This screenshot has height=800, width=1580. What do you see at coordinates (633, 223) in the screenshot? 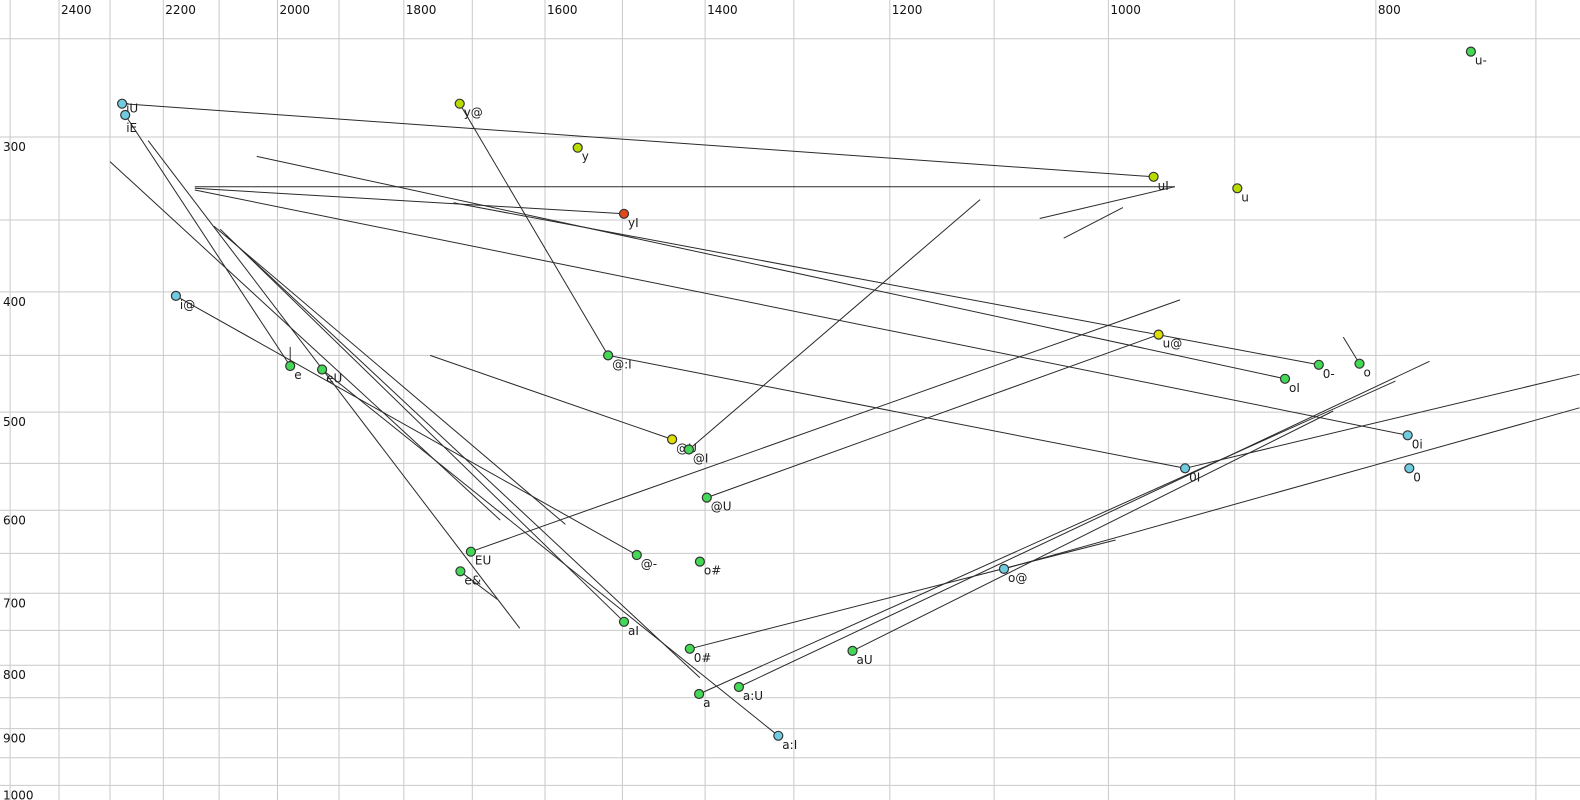
I see `vowel-point-label: yI` at bounding box center [633, 223].